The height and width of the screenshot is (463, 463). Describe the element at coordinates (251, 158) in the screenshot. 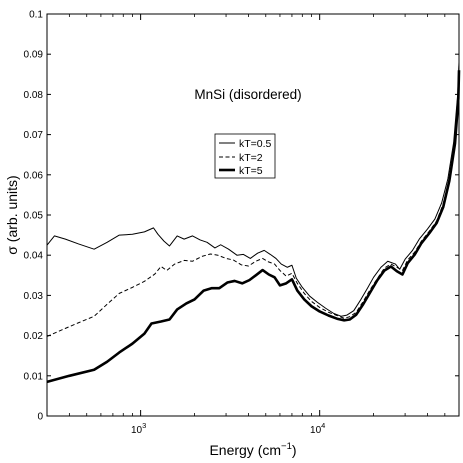

I see `legend-label-kT2: kT=2` at that location.